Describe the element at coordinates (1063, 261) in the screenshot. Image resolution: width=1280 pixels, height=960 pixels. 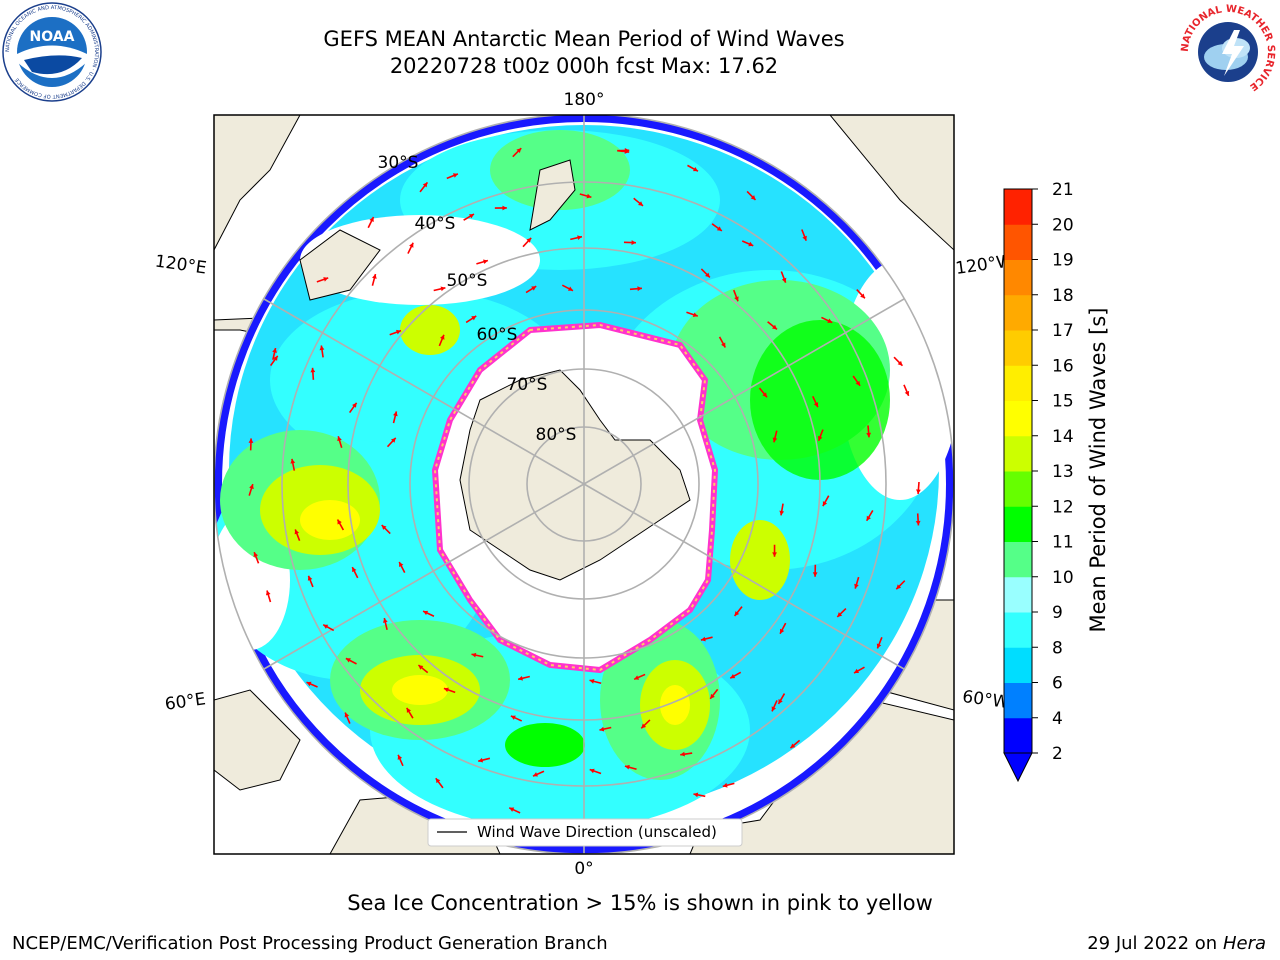
I see `colorbar-tick-label: 19` at that location.